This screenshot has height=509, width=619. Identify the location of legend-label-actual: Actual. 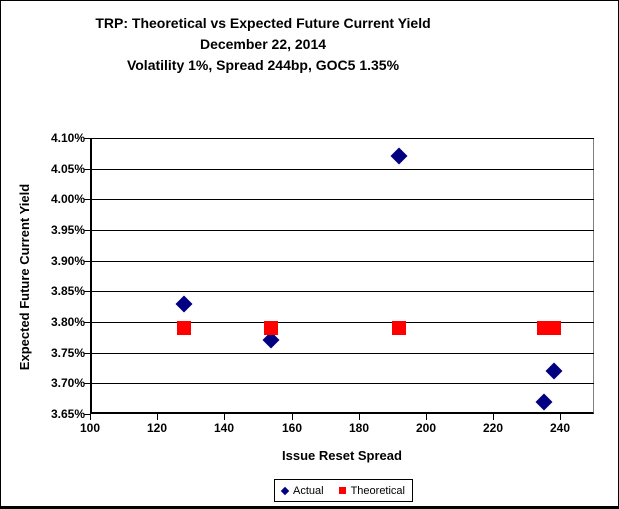
(308, 490).